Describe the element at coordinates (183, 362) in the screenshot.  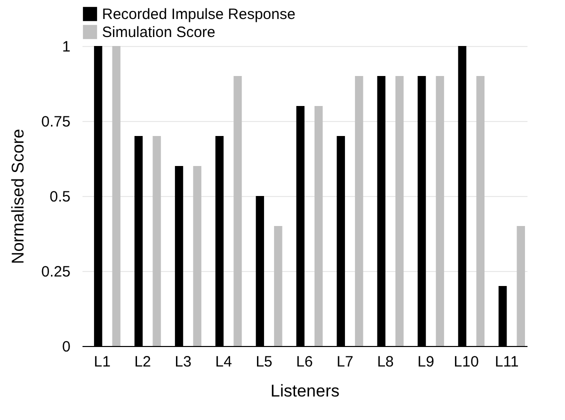
I see `x-tick-label: L3` at that location.